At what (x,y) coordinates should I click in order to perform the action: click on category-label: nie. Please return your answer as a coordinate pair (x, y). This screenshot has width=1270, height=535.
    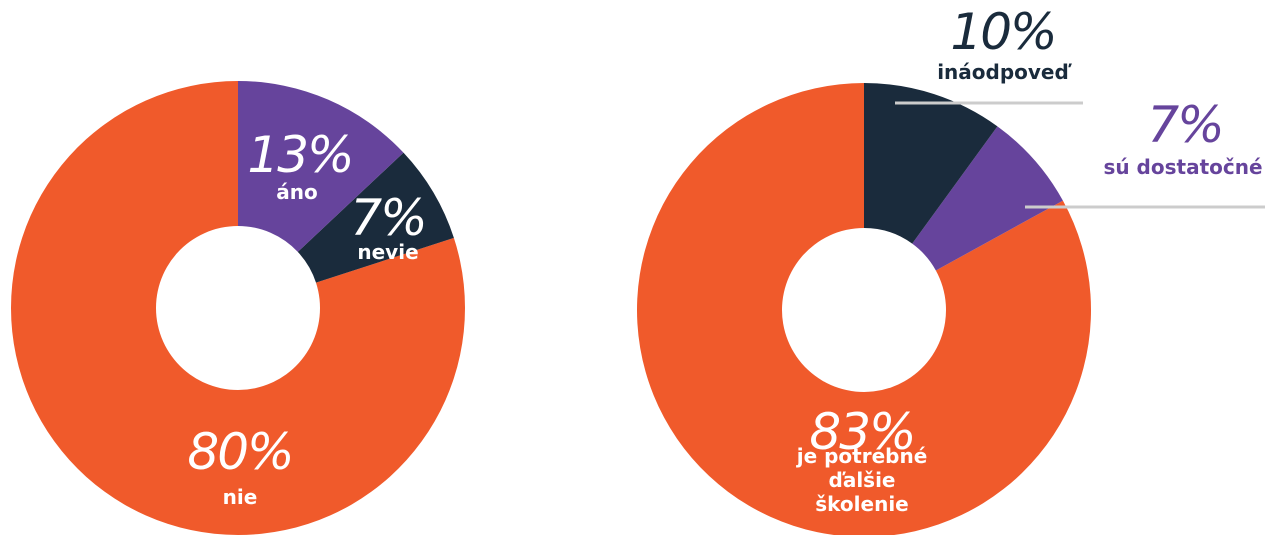
    Looking at the image, I should click on (240, 497).